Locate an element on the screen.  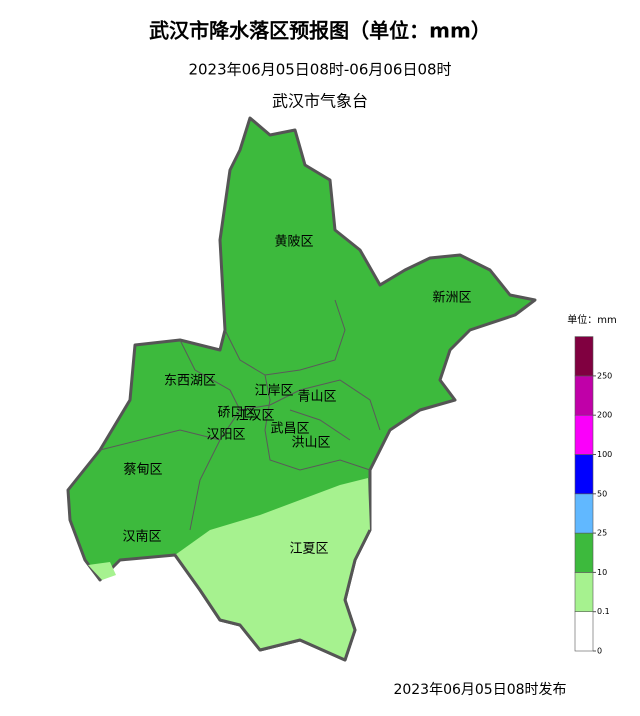
legend-tick-label: 50 is located at coordinates (602, 493).